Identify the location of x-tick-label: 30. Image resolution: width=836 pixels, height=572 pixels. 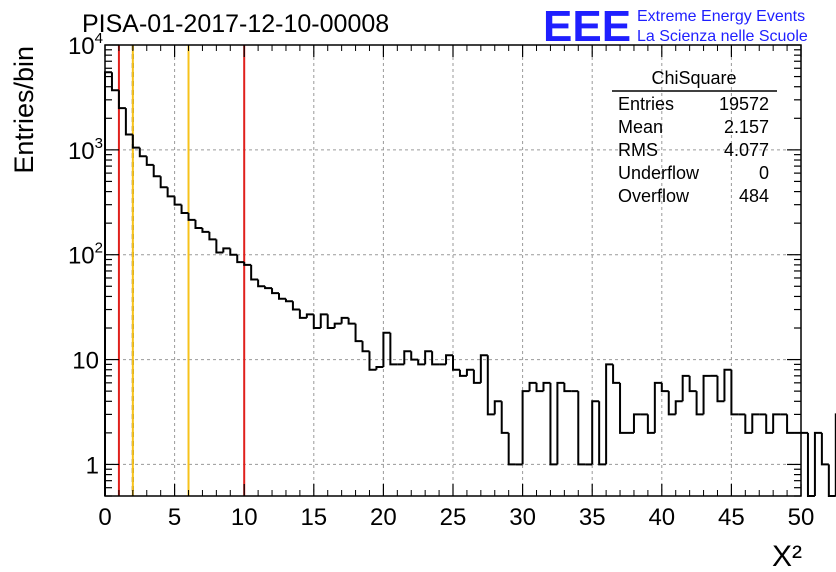
(522, 517).